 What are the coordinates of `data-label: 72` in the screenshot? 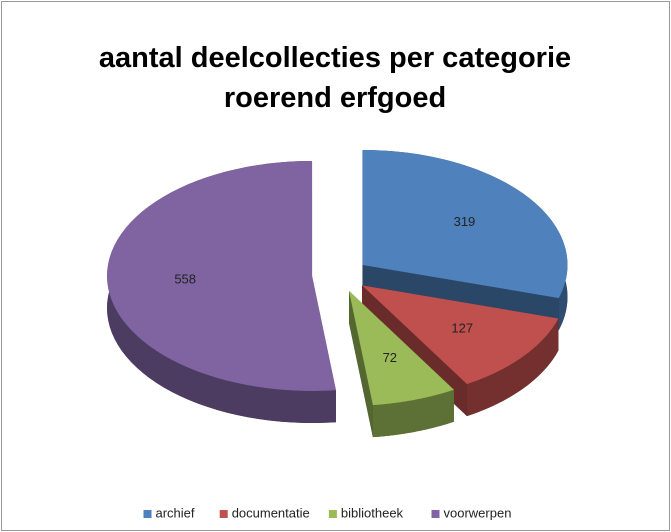 It's located at (390, 357).